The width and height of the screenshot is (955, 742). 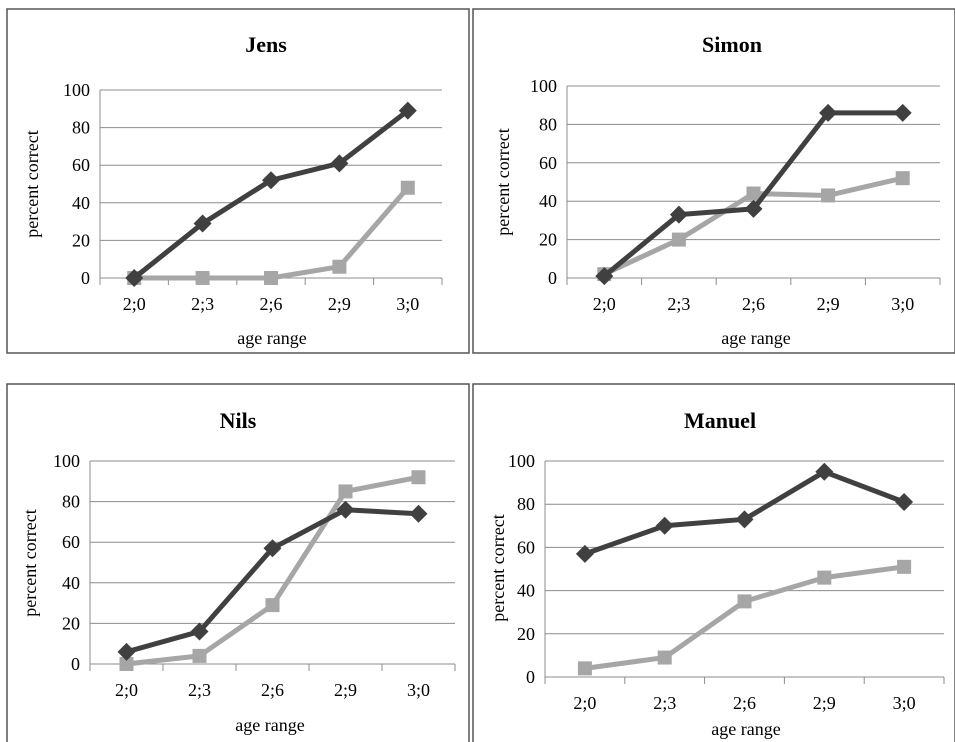 What do you see at coordinates (266, 44) in the screenshot?
I see `chart-title: Jens` at bounding box center [266, 44].